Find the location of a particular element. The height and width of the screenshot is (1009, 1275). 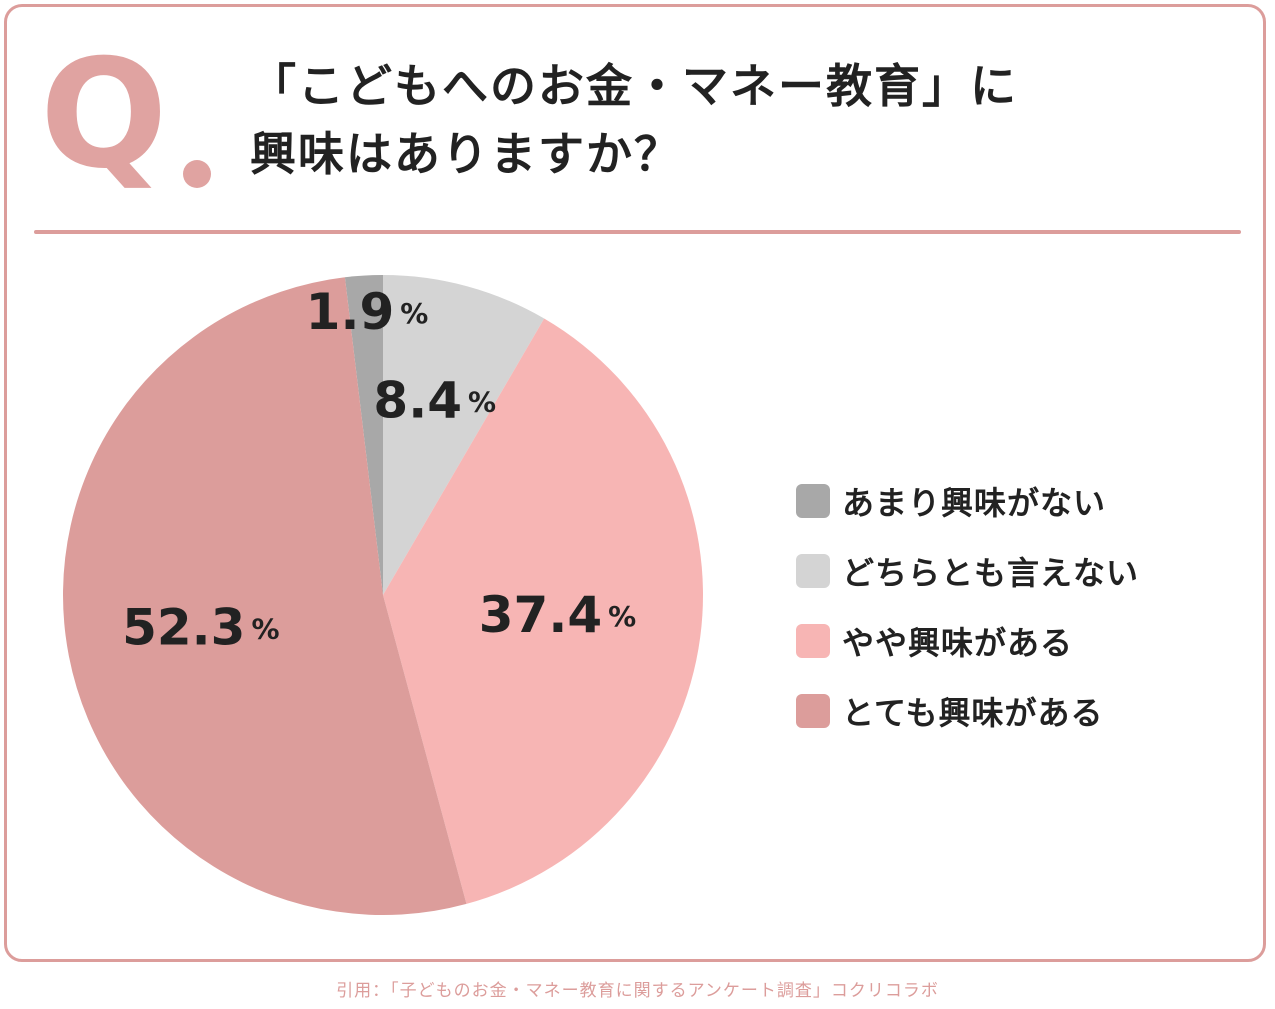

pie-data-label-value: 37.4 is located at coordinates (540, 615).